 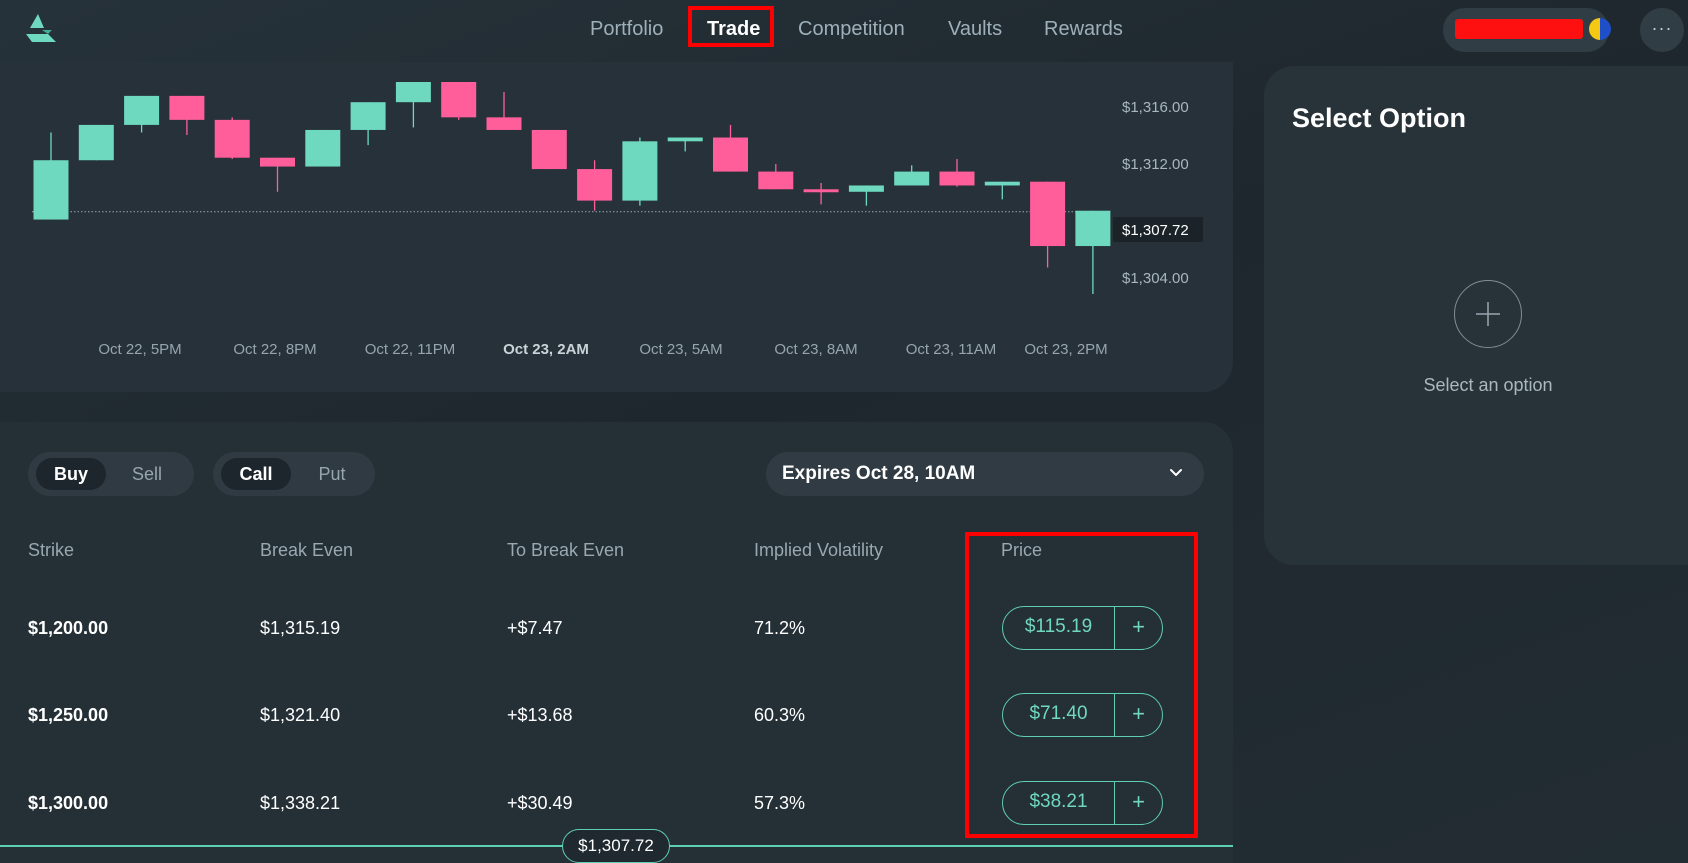 I want to click on price-button: $71.40 +, so click(x=1082, y=715).